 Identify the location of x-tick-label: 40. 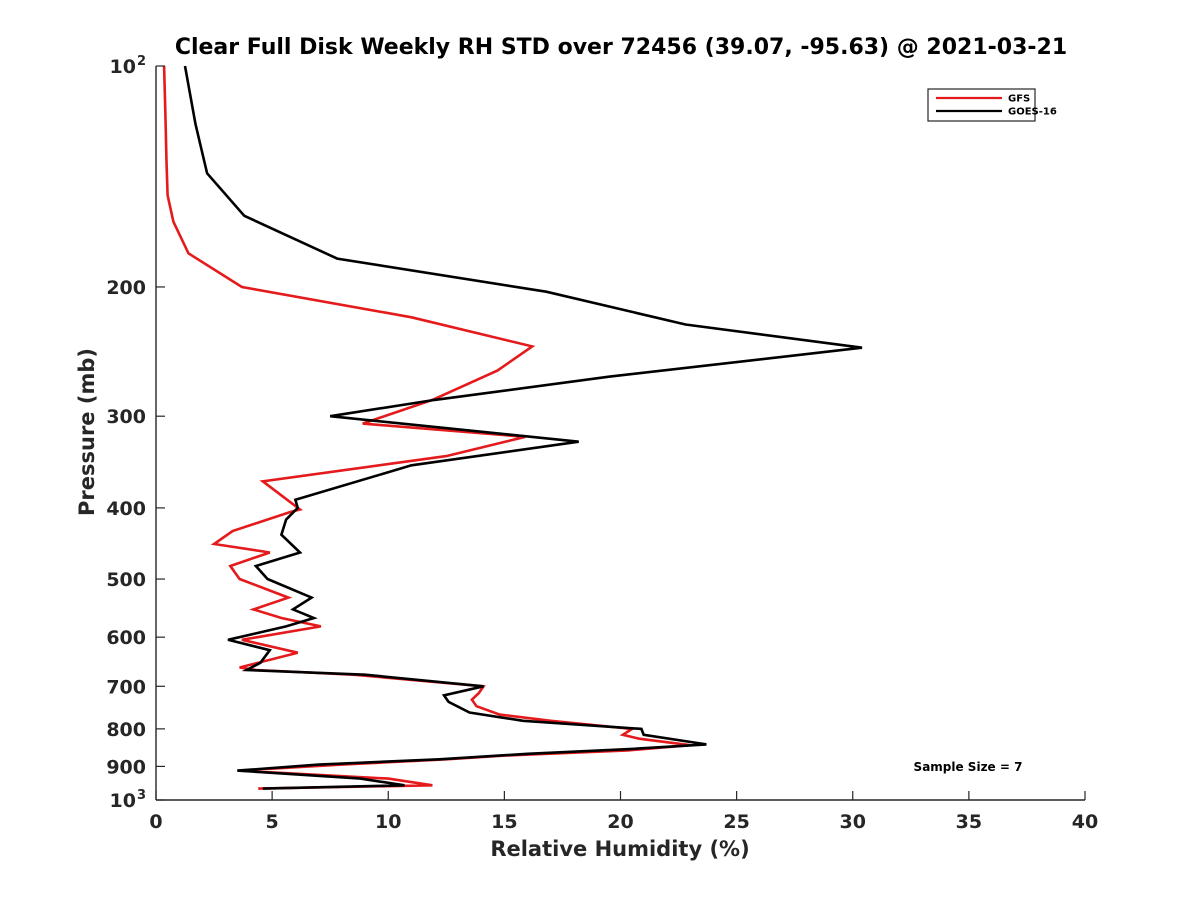
(1085, 822).